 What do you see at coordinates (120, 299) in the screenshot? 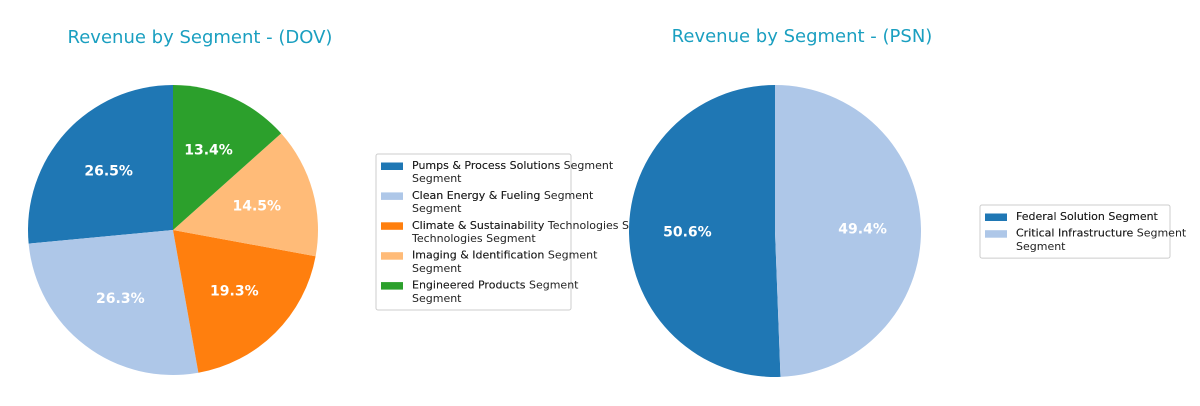
I see `slice-label: 26.3%` at bounding box center [120, 299].